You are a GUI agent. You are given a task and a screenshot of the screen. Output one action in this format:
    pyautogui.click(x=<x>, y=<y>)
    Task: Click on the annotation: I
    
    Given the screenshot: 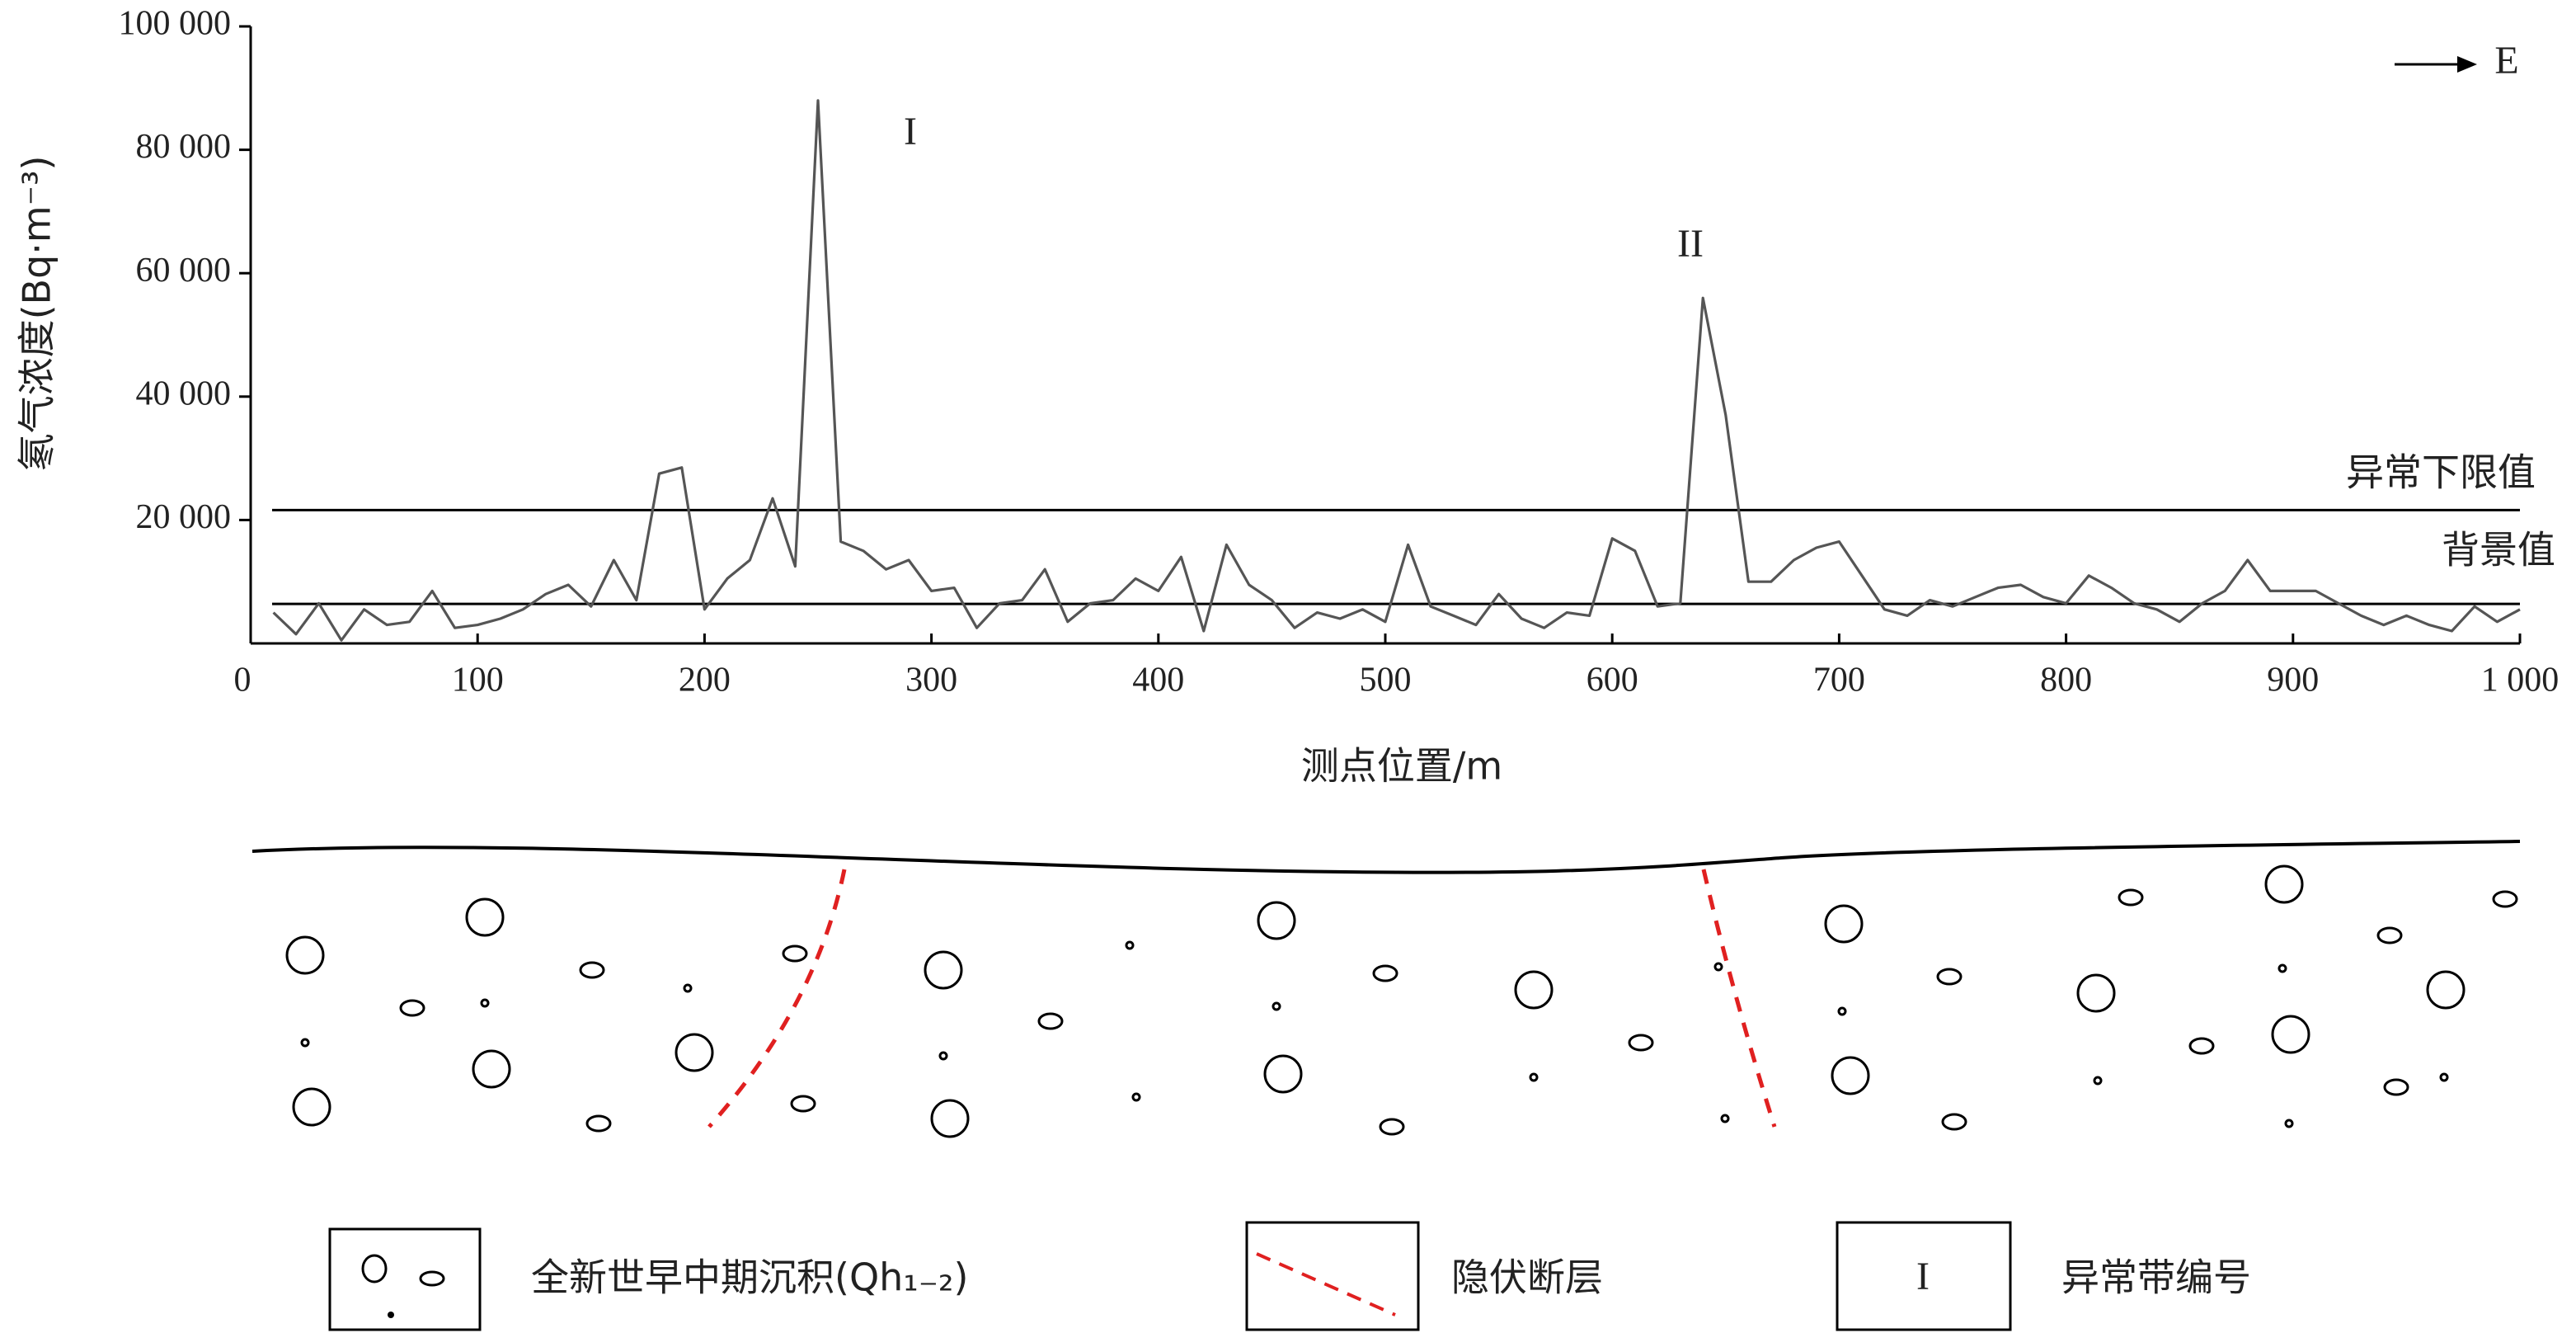 What is the action you would take?
    pyautogui.click(x=910, y=131)
    